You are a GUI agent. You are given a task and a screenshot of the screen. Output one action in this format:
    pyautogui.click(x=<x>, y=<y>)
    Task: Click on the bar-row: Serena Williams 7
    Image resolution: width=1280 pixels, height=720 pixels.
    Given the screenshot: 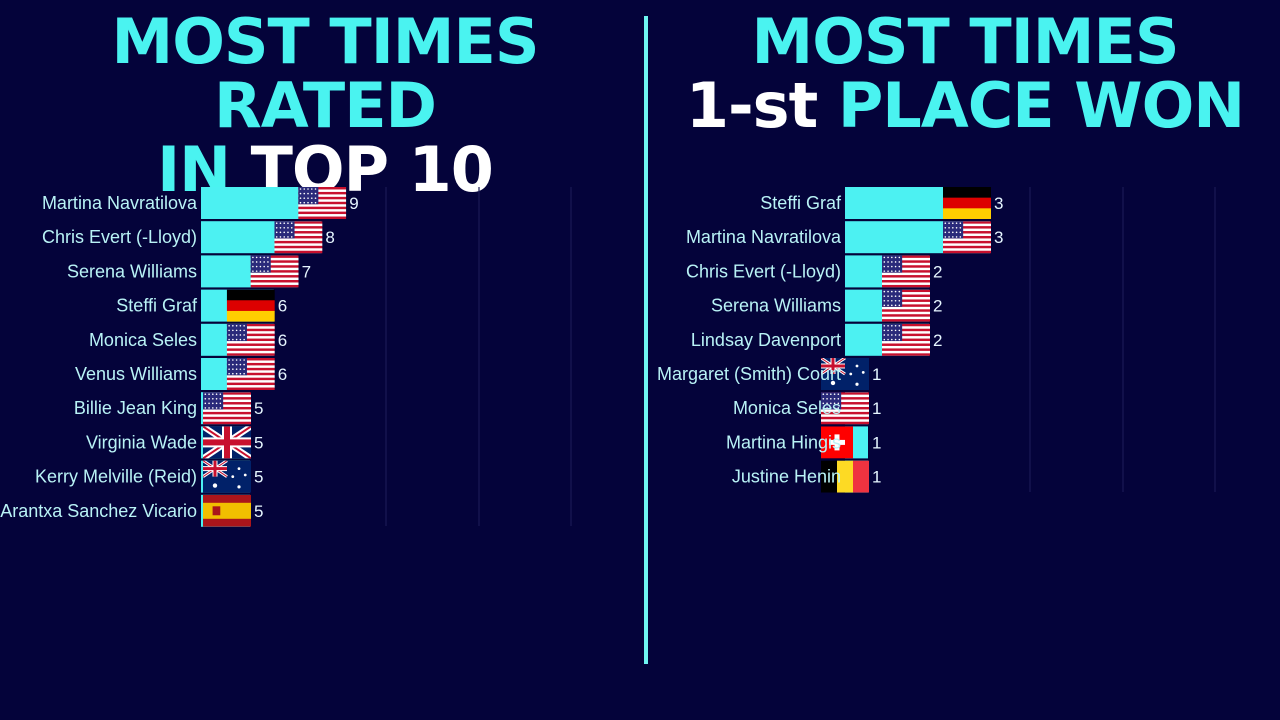 What is the action you would take?
    pyautogui.click(x=189, y=271)
    